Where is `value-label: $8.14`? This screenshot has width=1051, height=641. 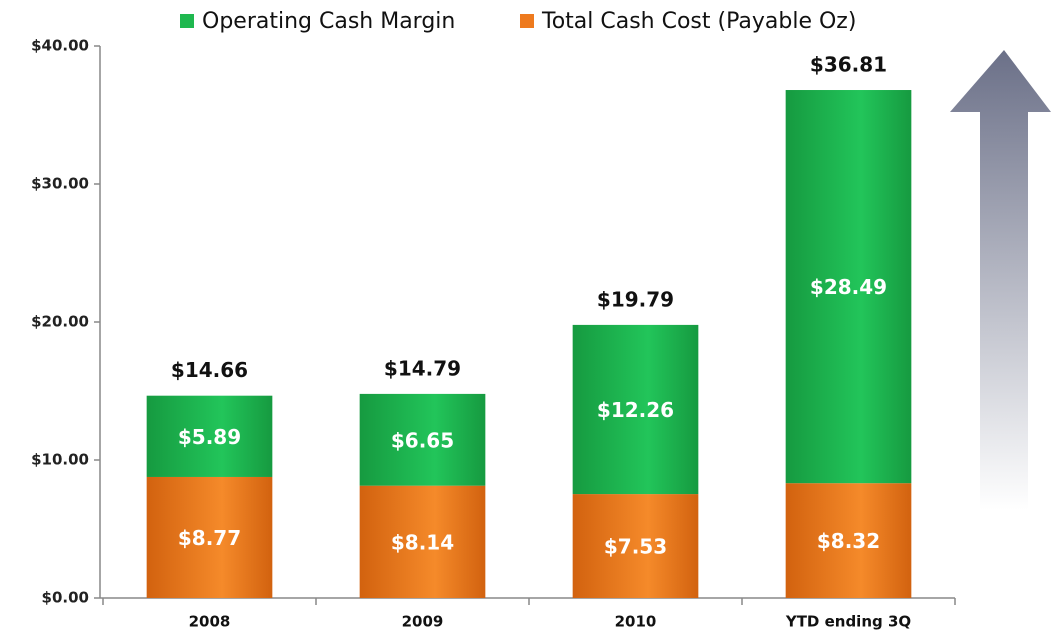
value-label: $8.14 is located at coordinates (422, 542).